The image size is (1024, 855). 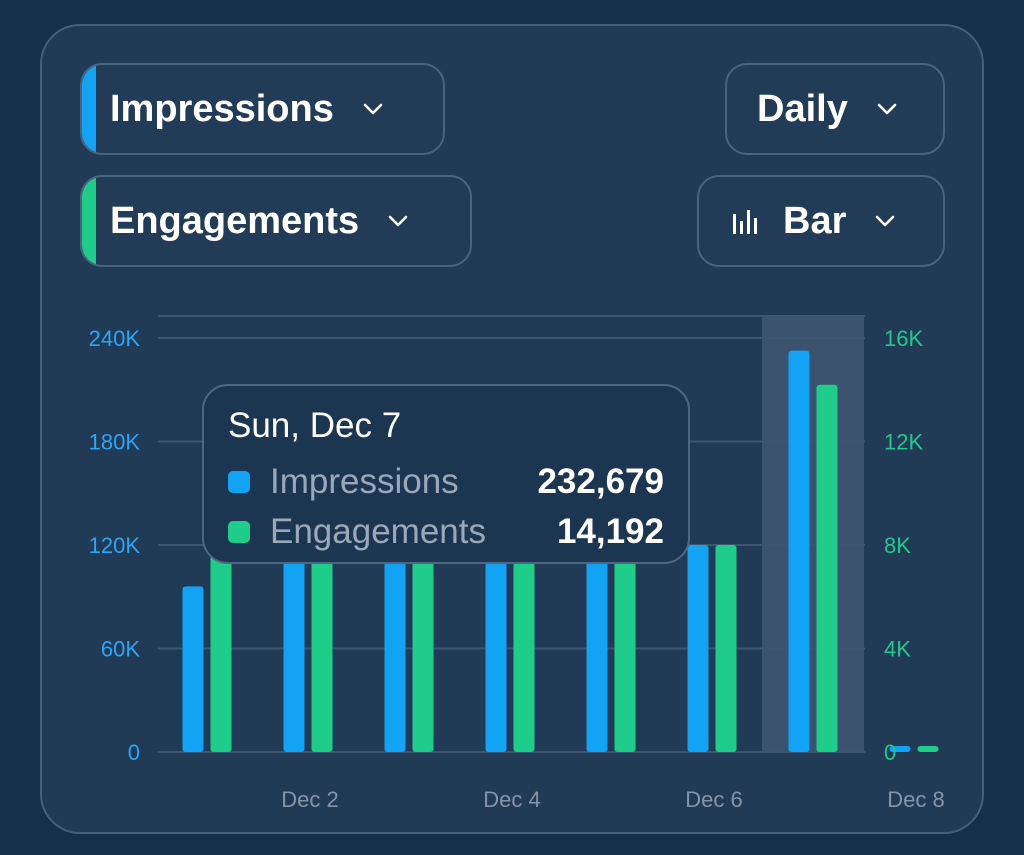 What do you see at coordinates (239, 532) in the screenshot?
I see `engagements-color-dot` at bounding box center [239, 532].